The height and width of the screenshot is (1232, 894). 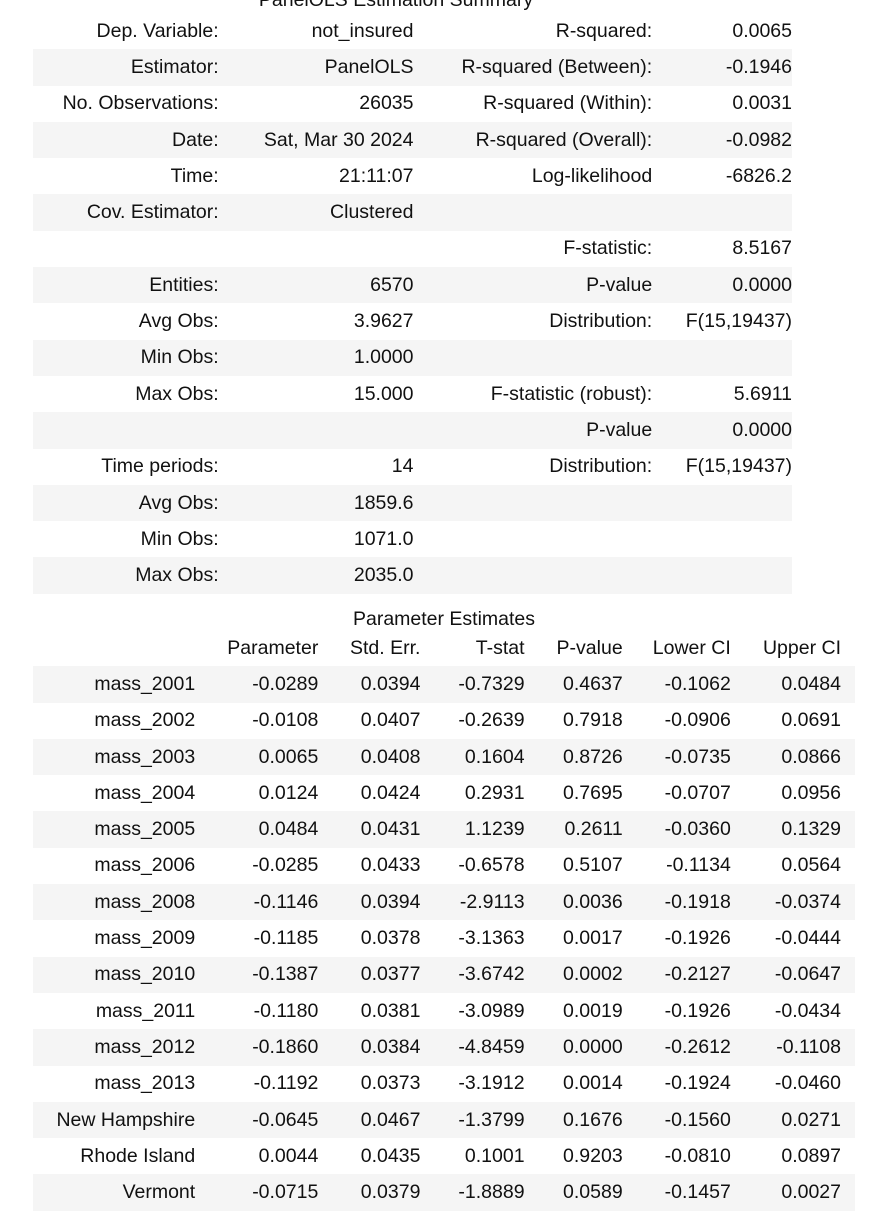 I want to click on table-cell: -1.8889, so click(x=472, y=1192).